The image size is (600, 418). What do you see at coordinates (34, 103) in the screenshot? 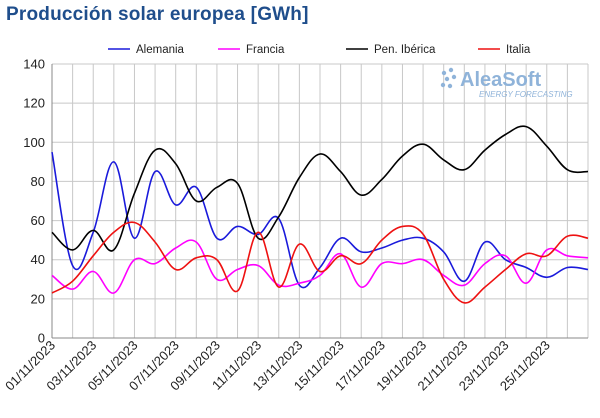
I see `y-tick-label: 120` at bounding box center [34, 103].